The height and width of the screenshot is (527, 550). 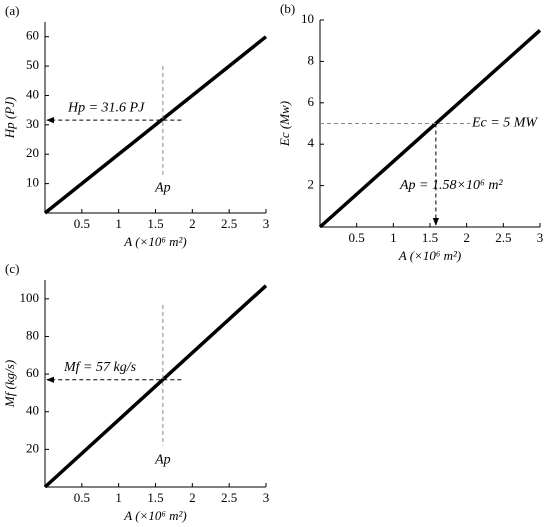 I want to click on annotation: Ap = 1.58×10⁶ m², so click(x=451, y=185).